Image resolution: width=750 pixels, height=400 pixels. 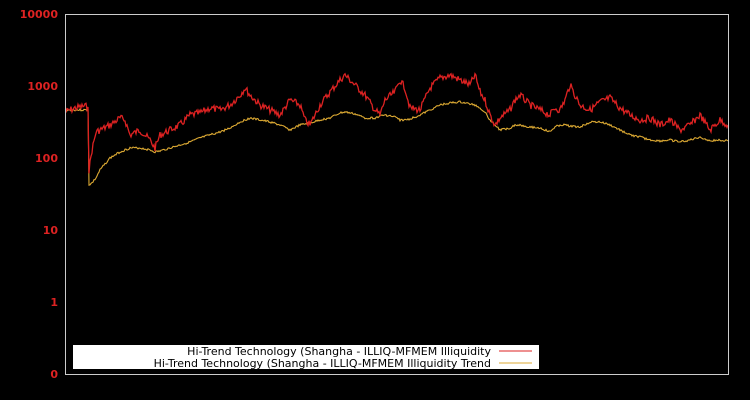 I want to click on y-tick-label: 100, so click(x=46, y=158).